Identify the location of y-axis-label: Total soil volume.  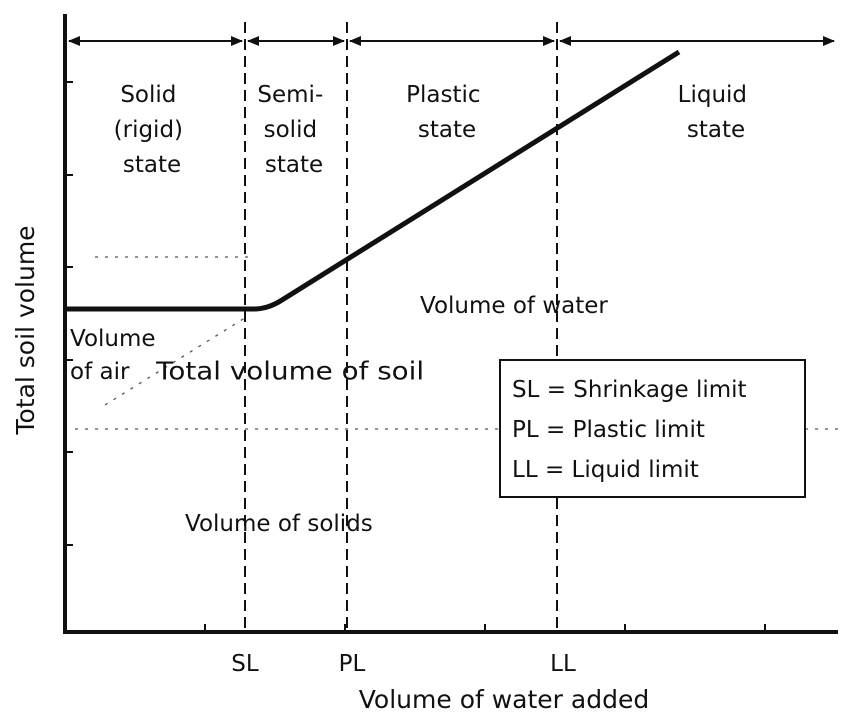
(25, 330).